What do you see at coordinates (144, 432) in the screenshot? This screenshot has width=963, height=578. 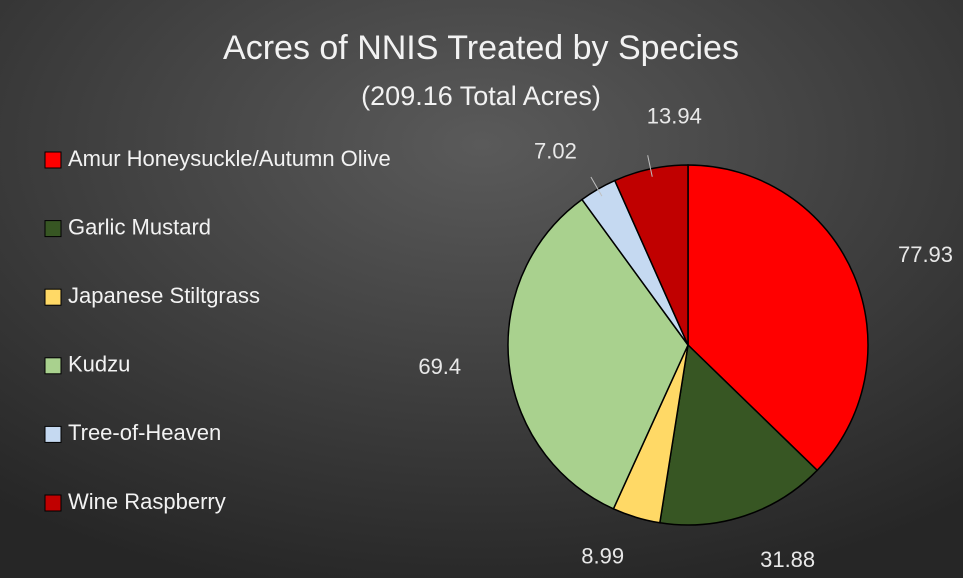 I see `legend-text: Tree-of-Heaven` at bounding box center [144, 432].